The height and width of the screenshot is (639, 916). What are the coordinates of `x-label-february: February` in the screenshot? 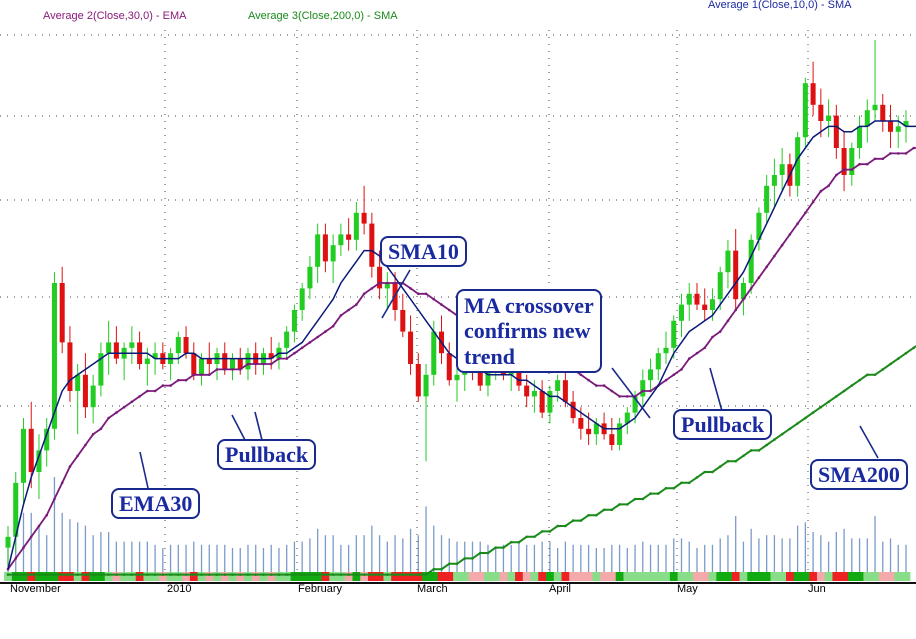 It's located at (320, 589).